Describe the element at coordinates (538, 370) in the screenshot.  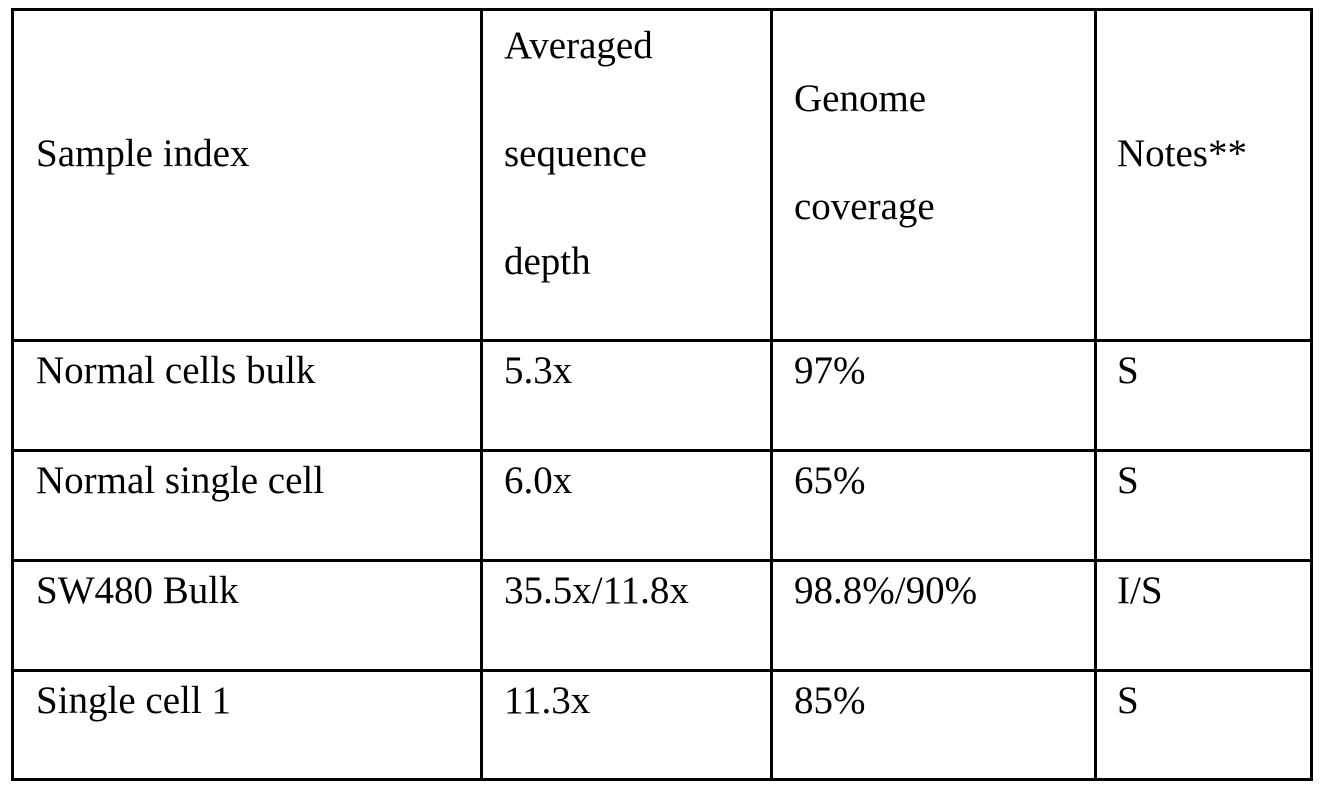
I see `table-cell: 5.3x` at that location.